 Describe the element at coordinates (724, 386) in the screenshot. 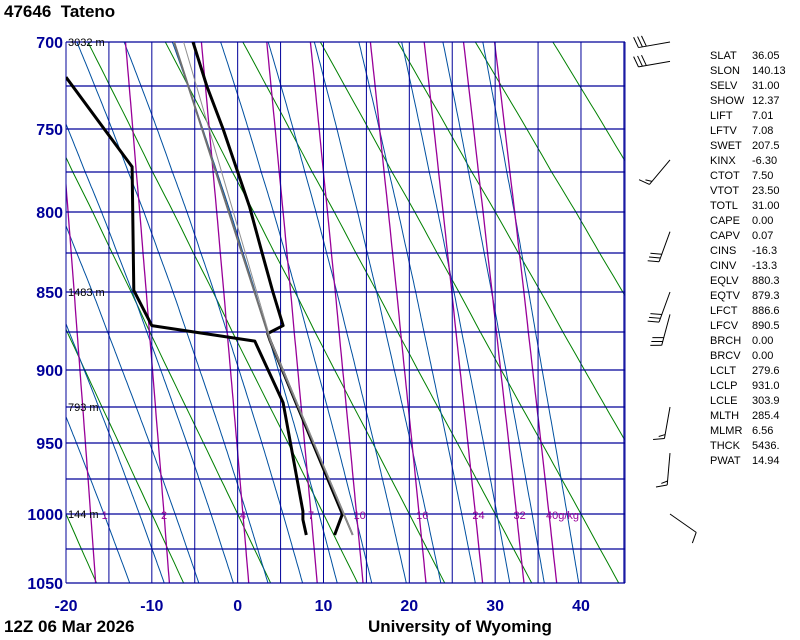

I see `index-name: LCLP` at that location.